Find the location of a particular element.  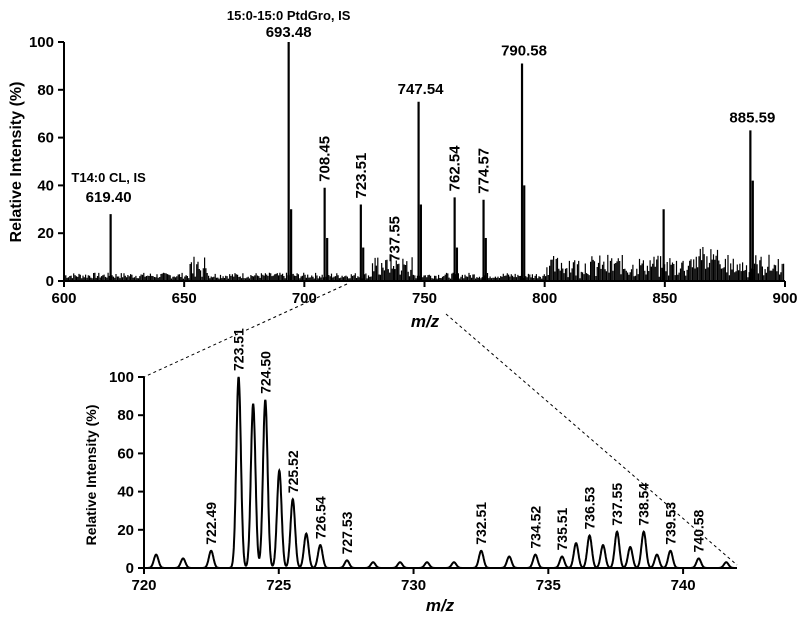

bottom-annotation-label: 727.53 is located at coordinates (347, 532).